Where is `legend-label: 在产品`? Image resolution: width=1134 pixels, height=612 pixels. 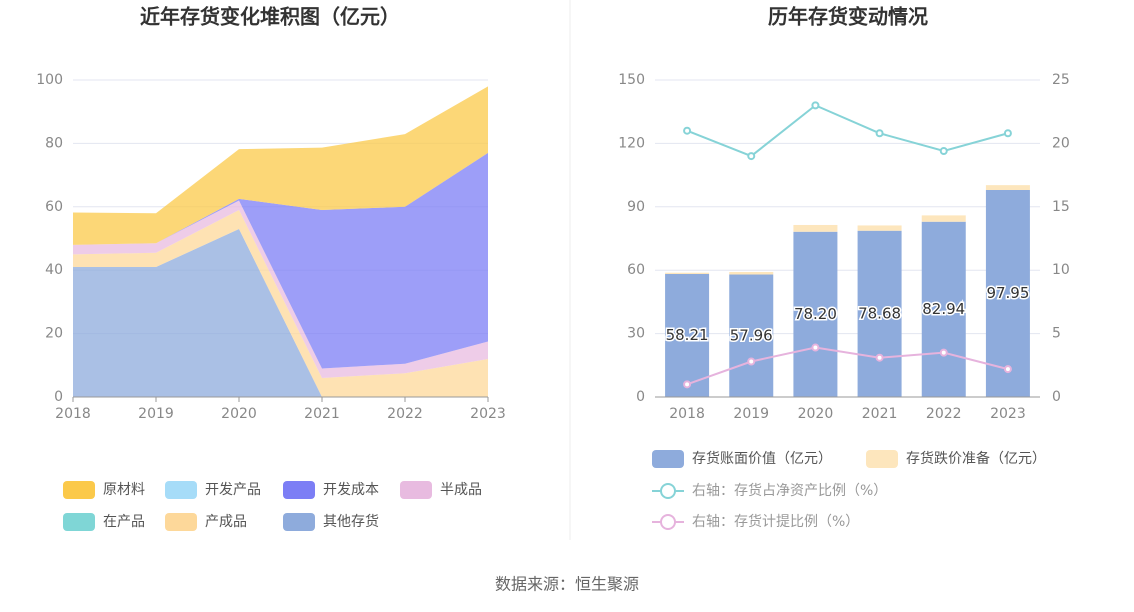 legend-label: 在产品 is located at coordinates (124, 522).